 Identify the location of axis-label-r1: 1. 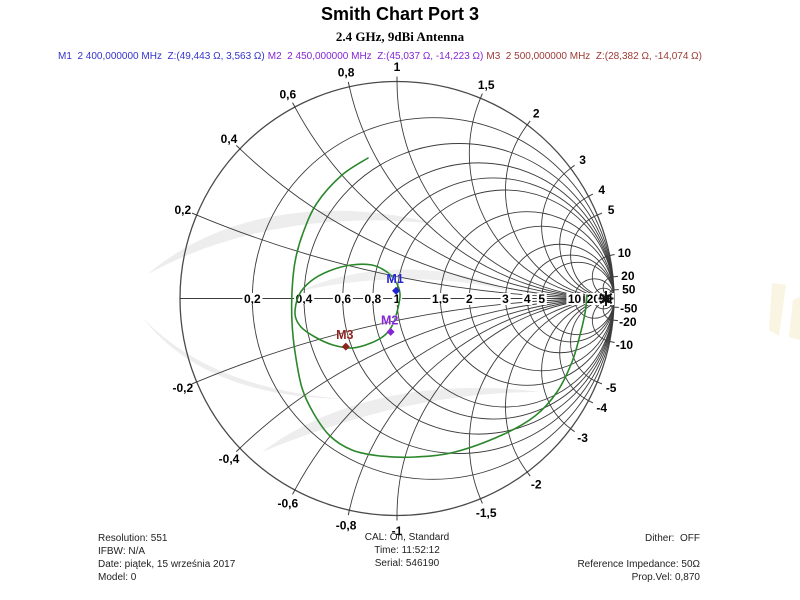
(397, 299).